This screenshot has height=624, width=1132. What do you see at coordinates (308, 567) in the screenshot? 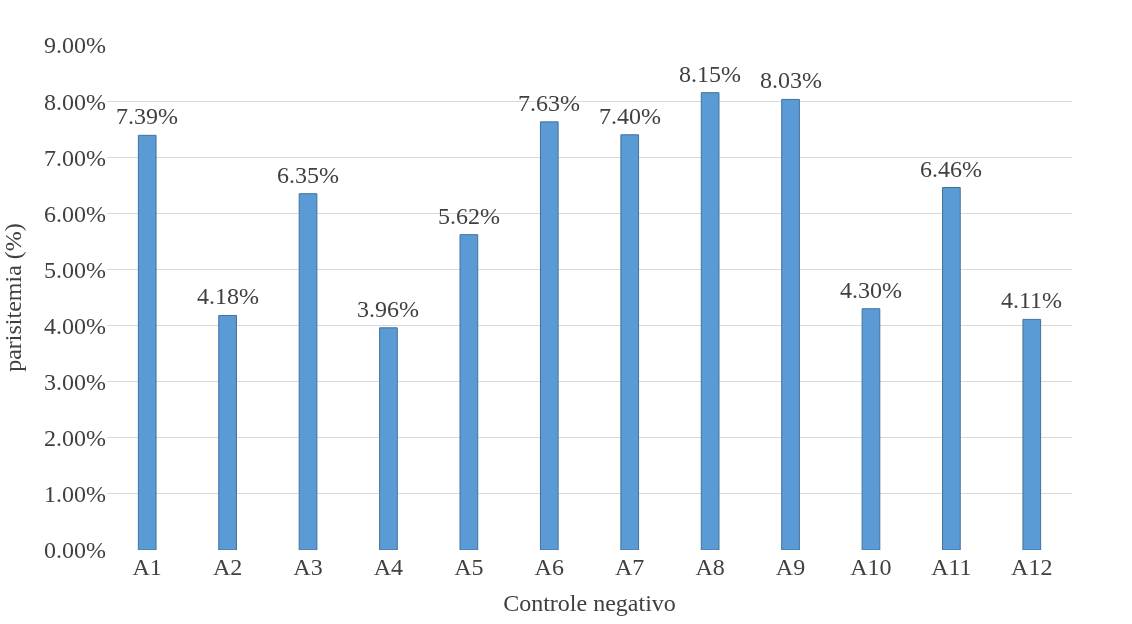
I see `x-tick-label: A3` at bounding box center [308, 567].